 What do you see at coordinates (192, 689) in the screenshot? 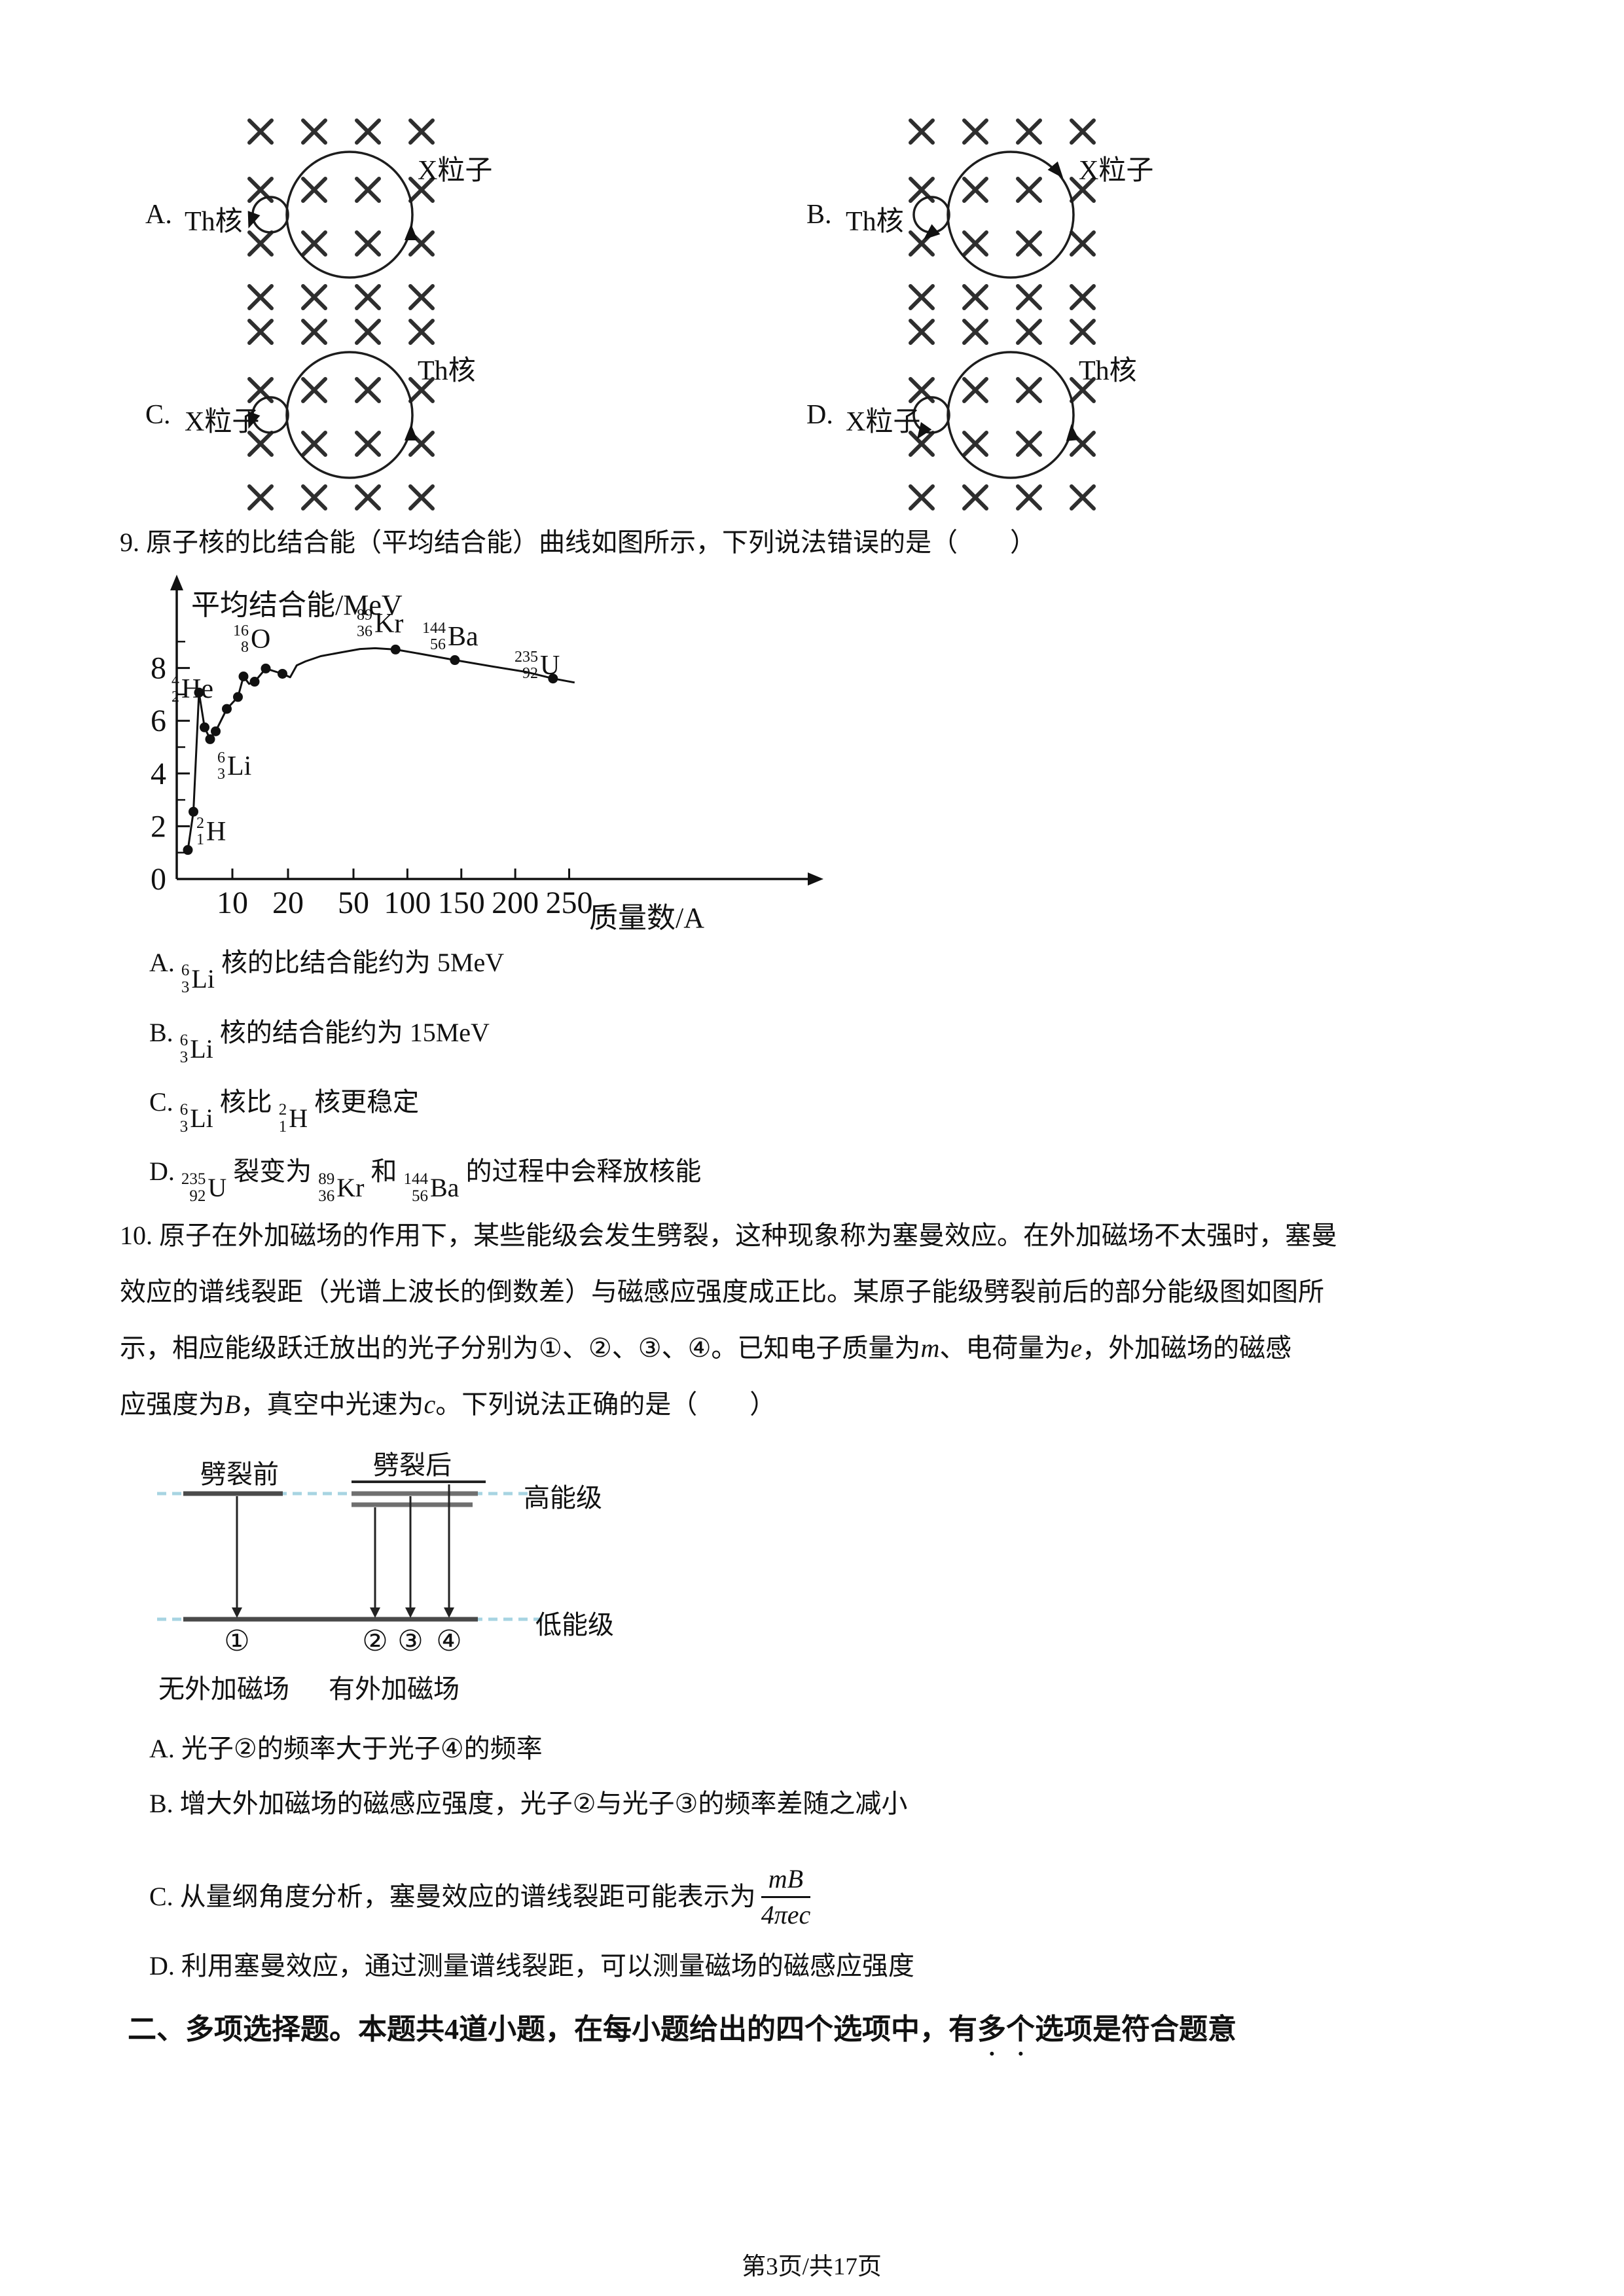
I see `nuclide-He: 4 2 He` at bounding box center [192, 689].